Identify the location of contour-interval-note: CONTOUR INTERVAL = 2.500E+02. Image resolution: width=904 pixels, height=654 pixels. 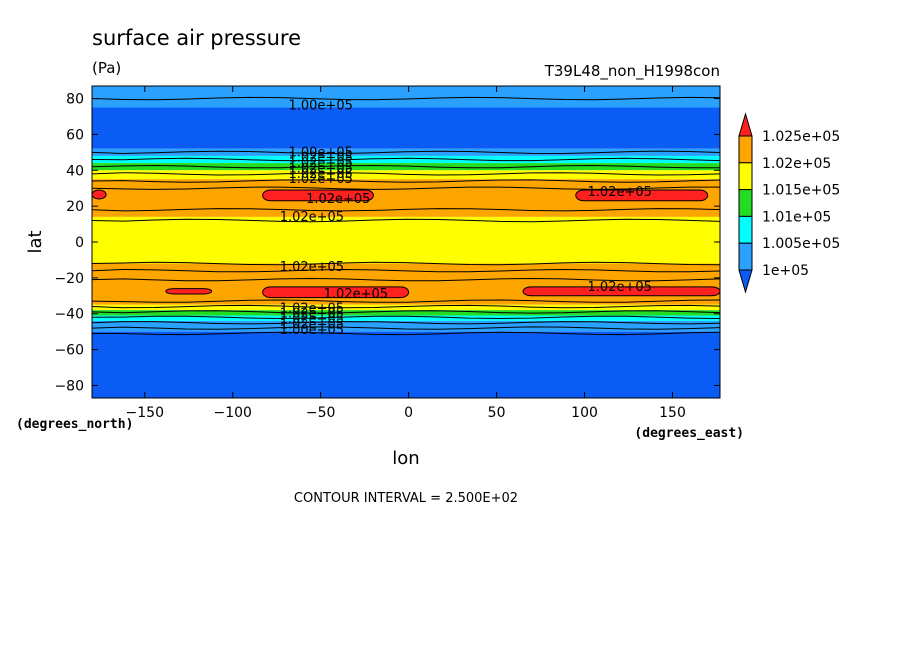
(406, 498).